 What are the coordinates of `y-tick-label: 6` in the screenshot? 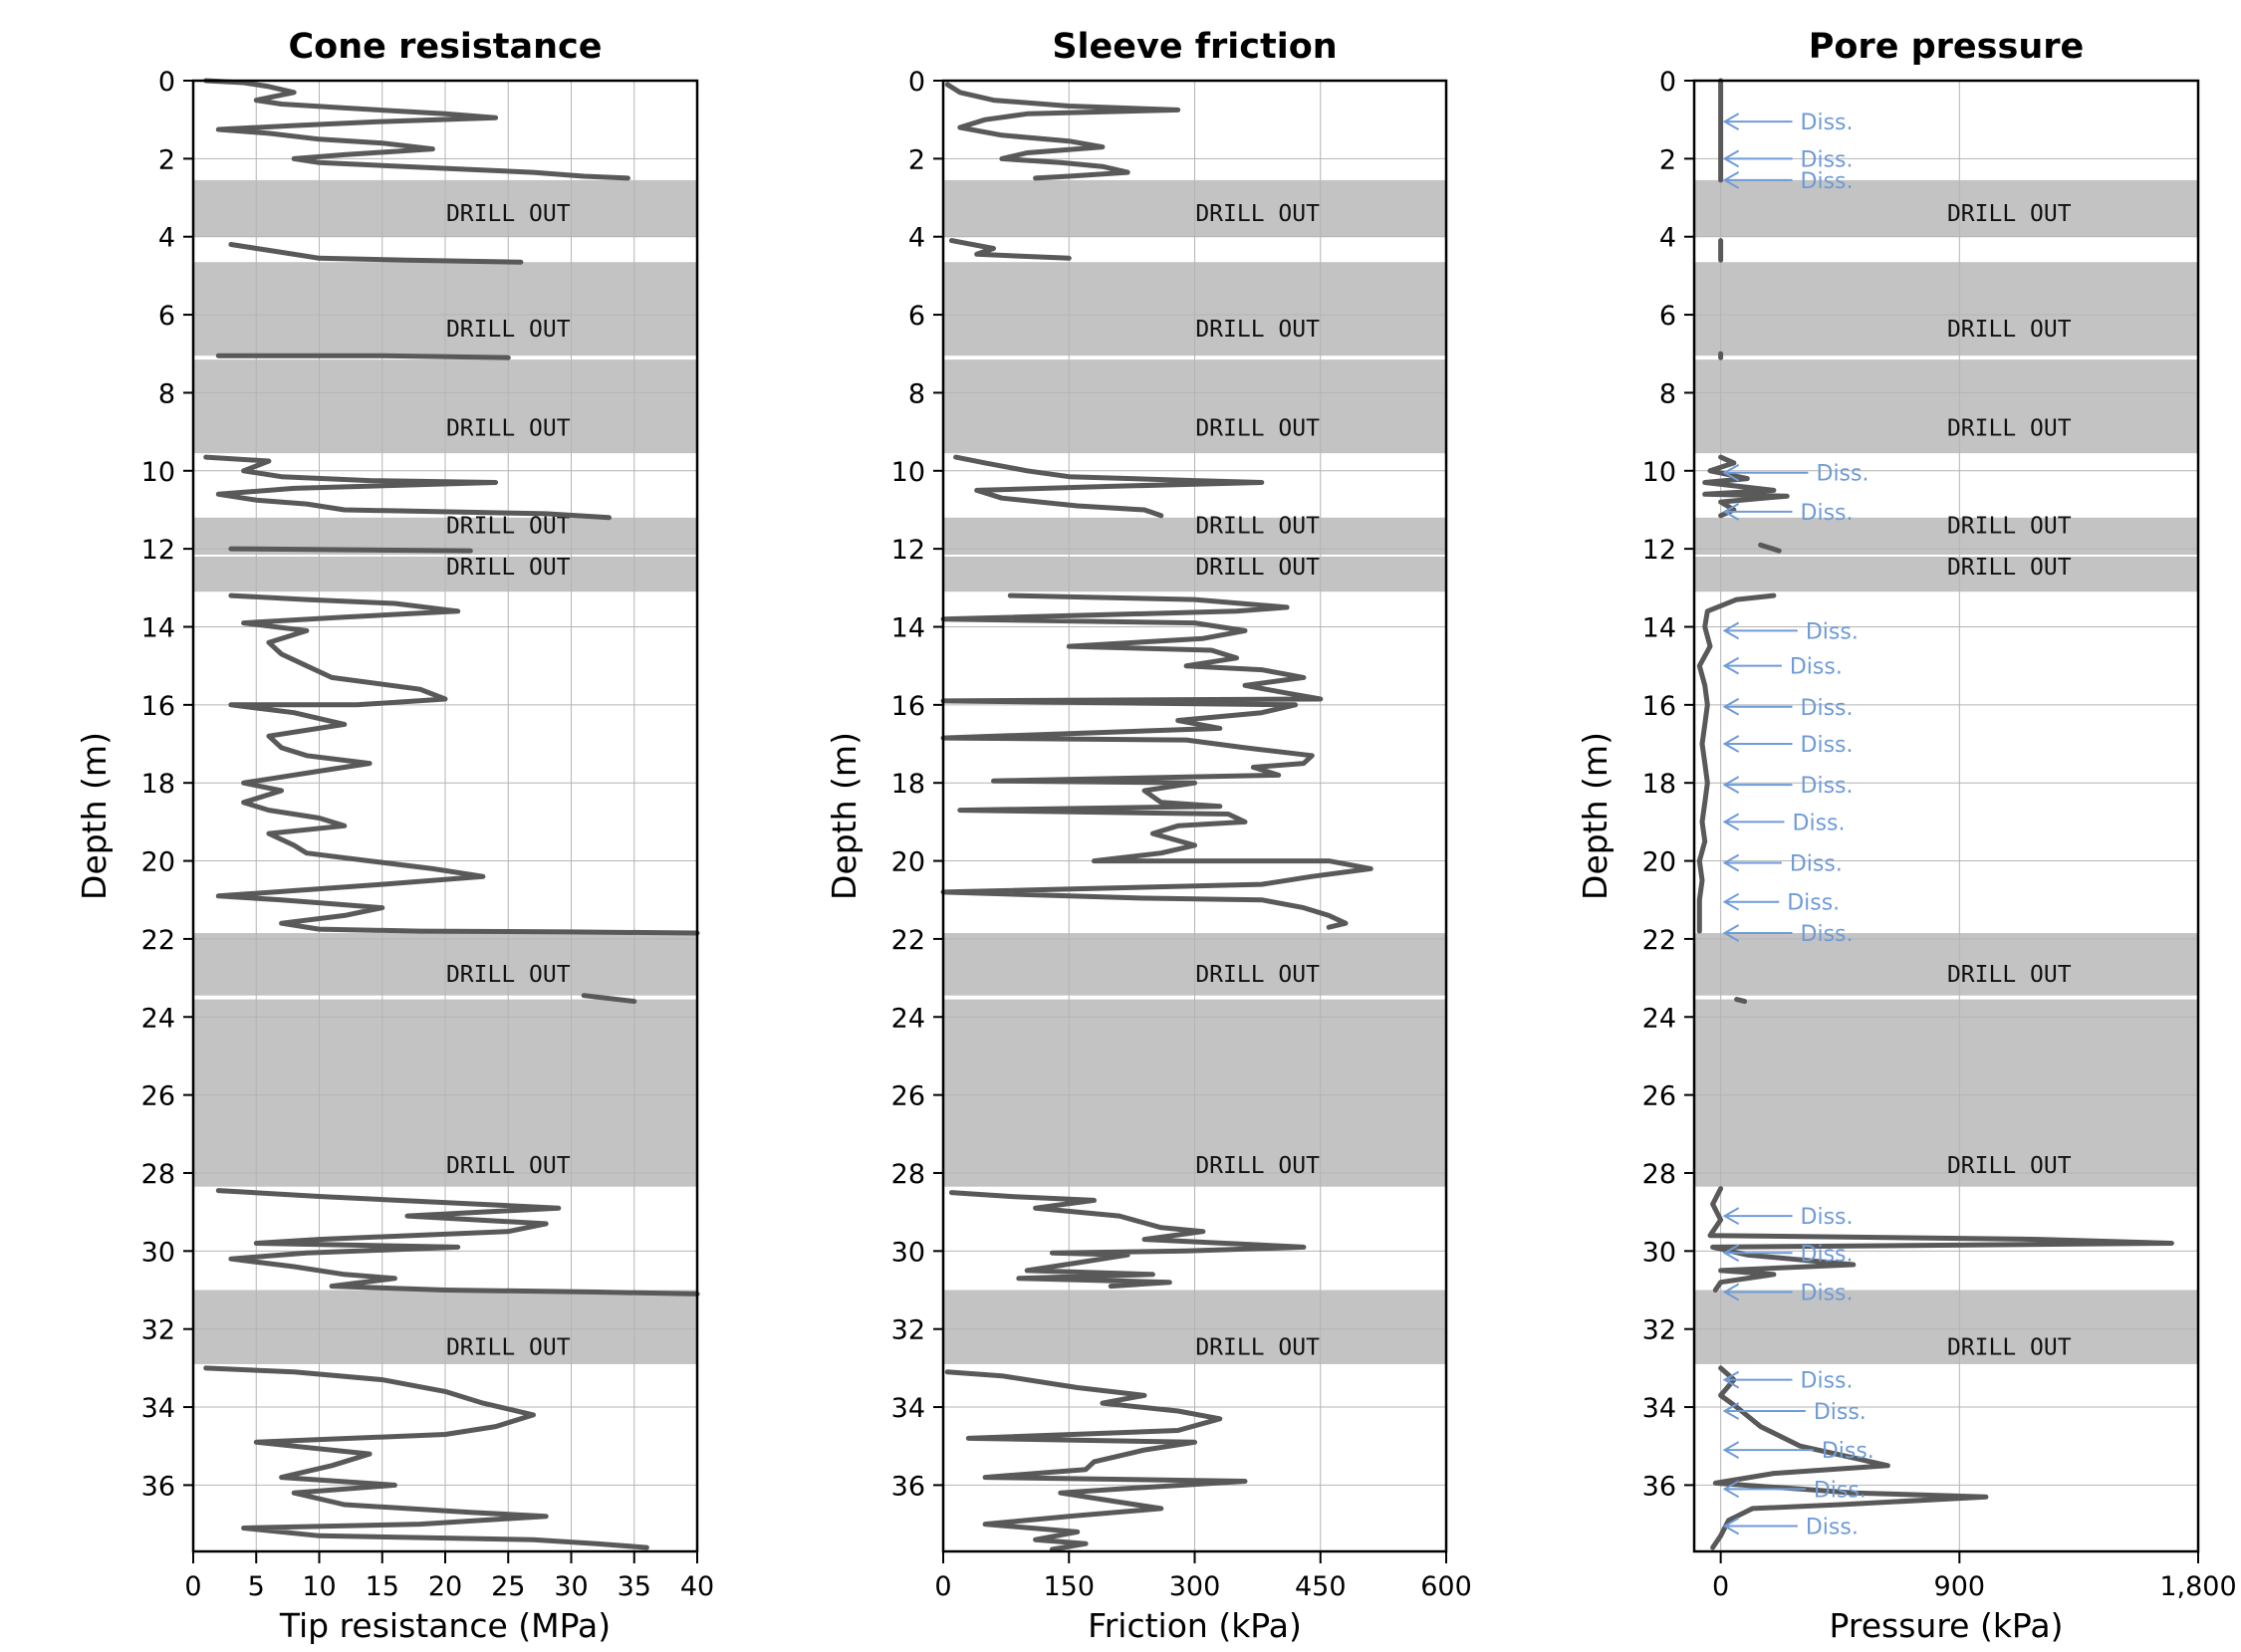 It's located at (167, 317).